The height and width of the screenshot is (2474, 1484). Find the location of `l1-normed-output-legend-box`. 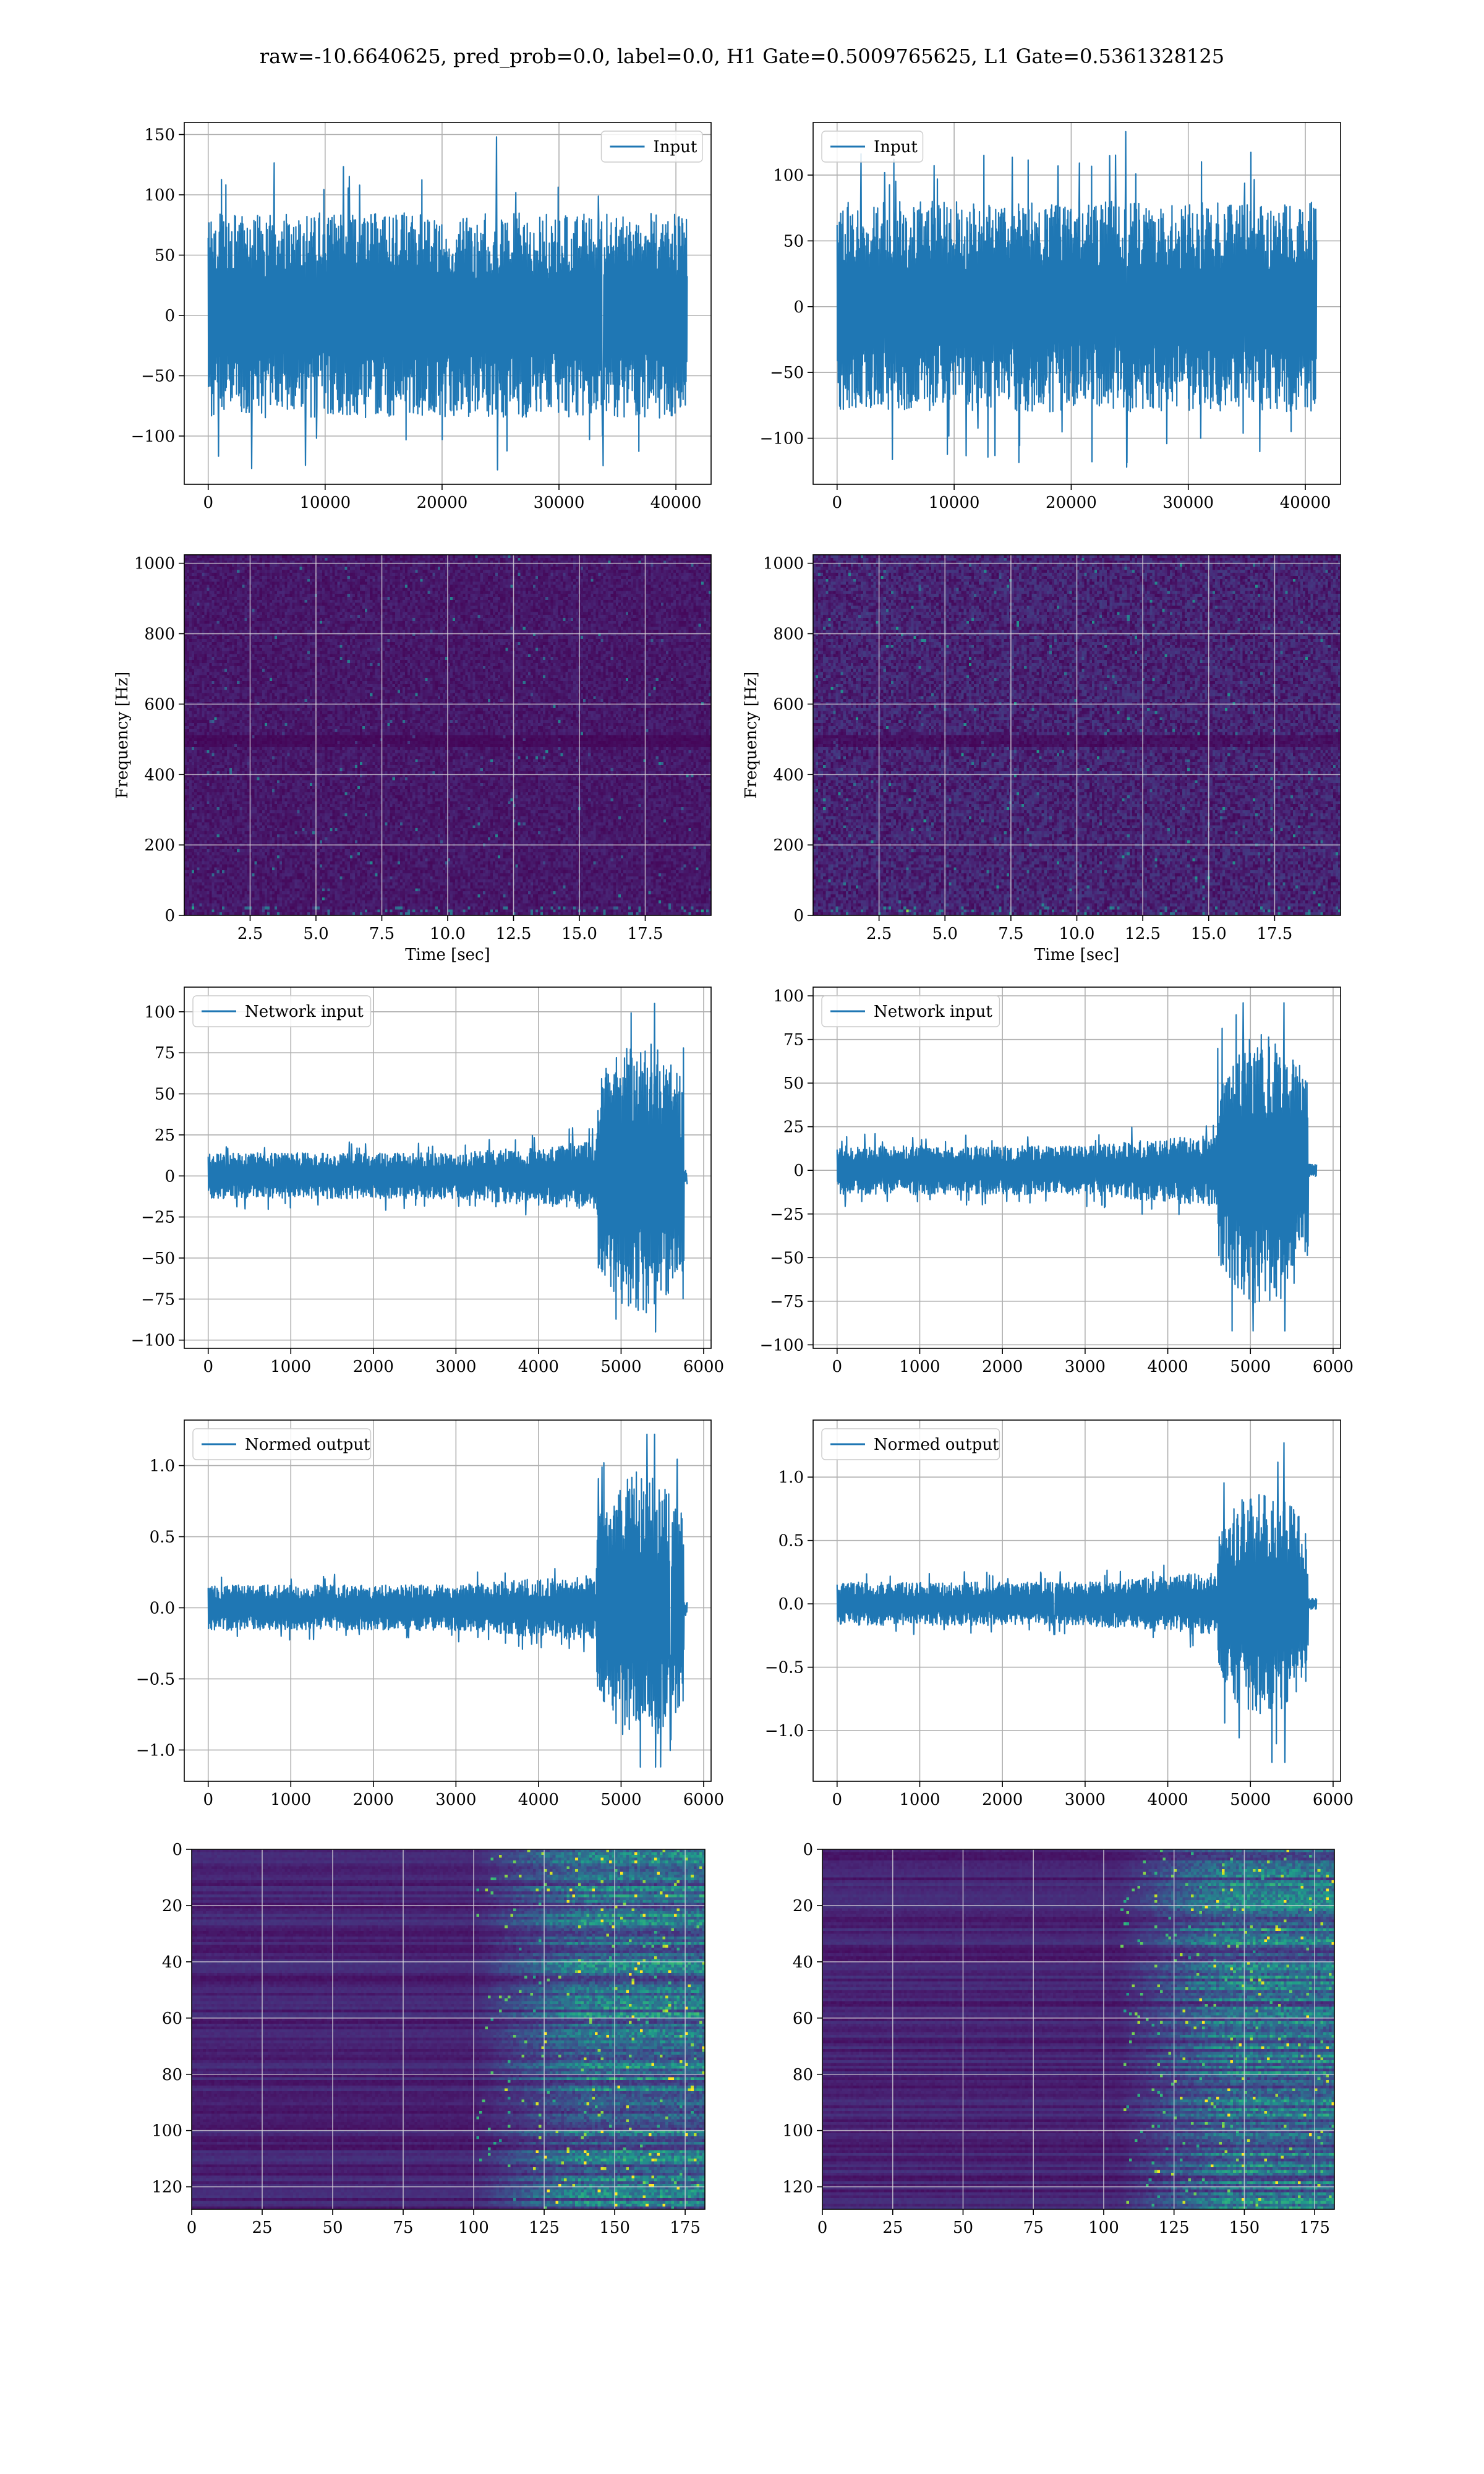

l1-normed-output-legend-box is located at coordinates (910, 1444).